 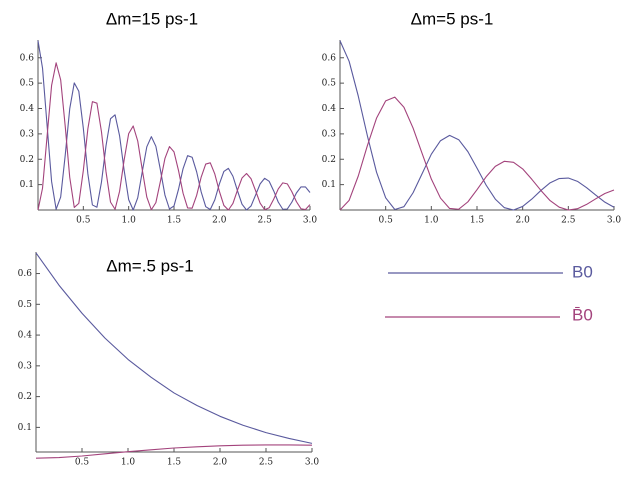 What do you see at coordinates (149, 265) in the screenshot?
I see `chart-title: Δm=.5 ps-1` at bounding box center [149, 265].